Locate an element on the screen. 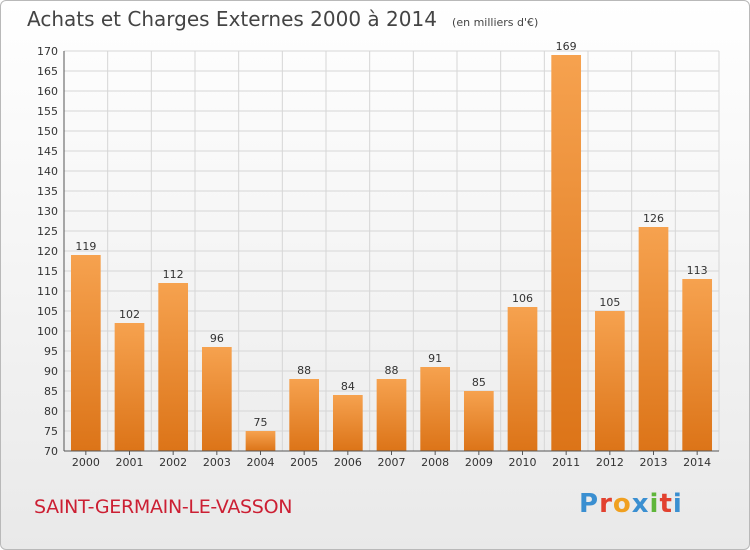  brand-letter: x is located at coordinates (640, 504).